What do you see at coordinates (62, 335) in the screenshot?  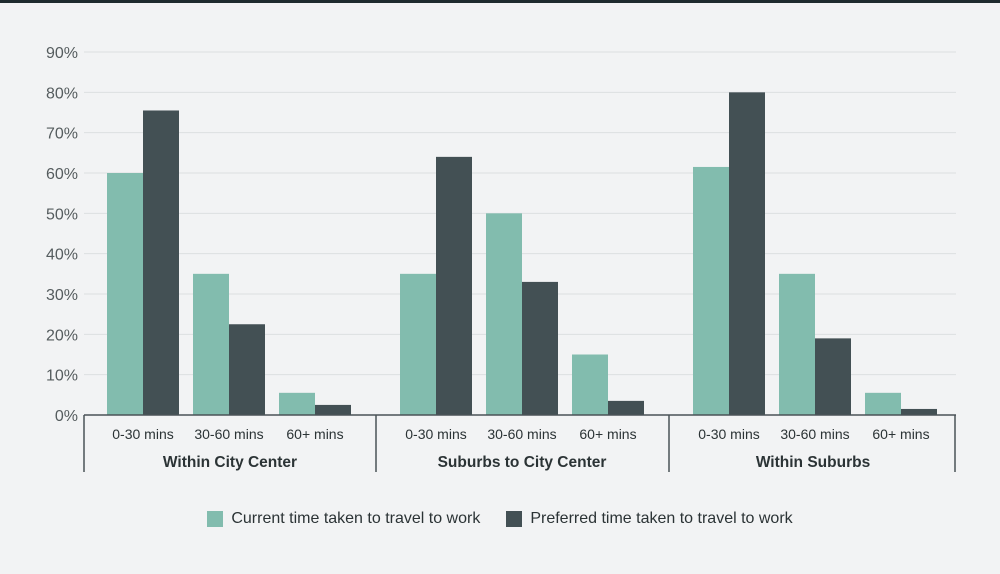 I see `y-tick-label: 20%` at bounding box center [62, 335].